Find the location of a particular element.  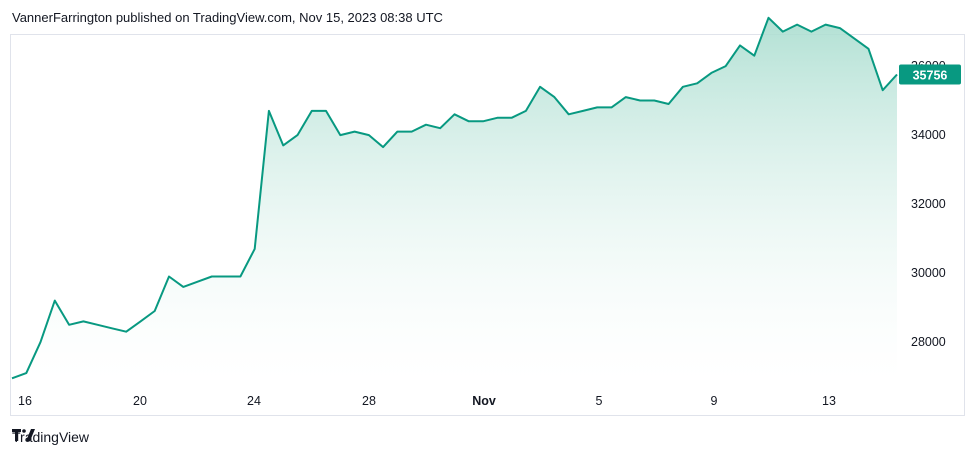

y-tick-label: 30000 is located at coordinates (928, 273).